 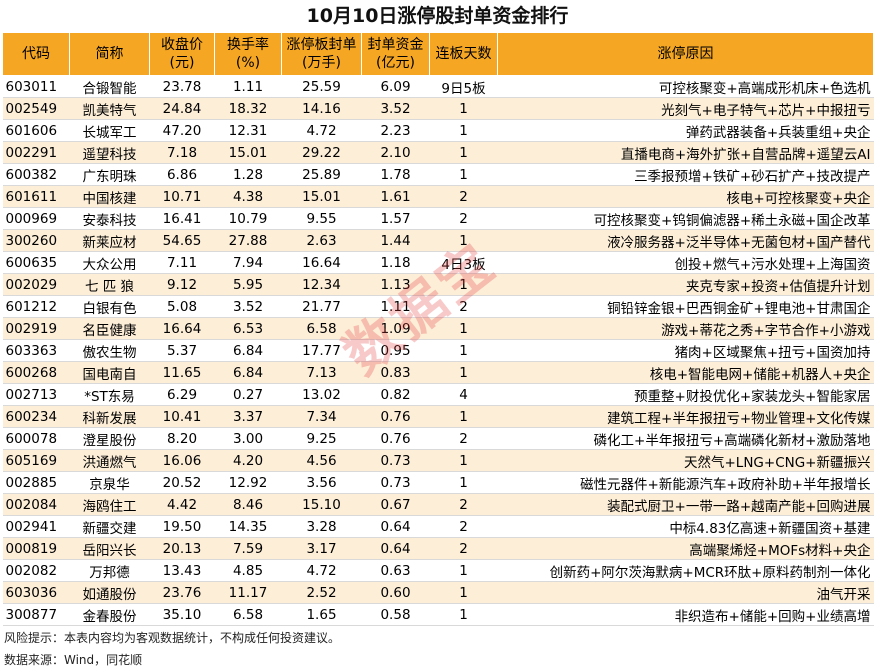 What do you see at coordinates (248, 592) in the screenshot?
I see `cell-turnover: 11.17` at bounding box center [248, 592].